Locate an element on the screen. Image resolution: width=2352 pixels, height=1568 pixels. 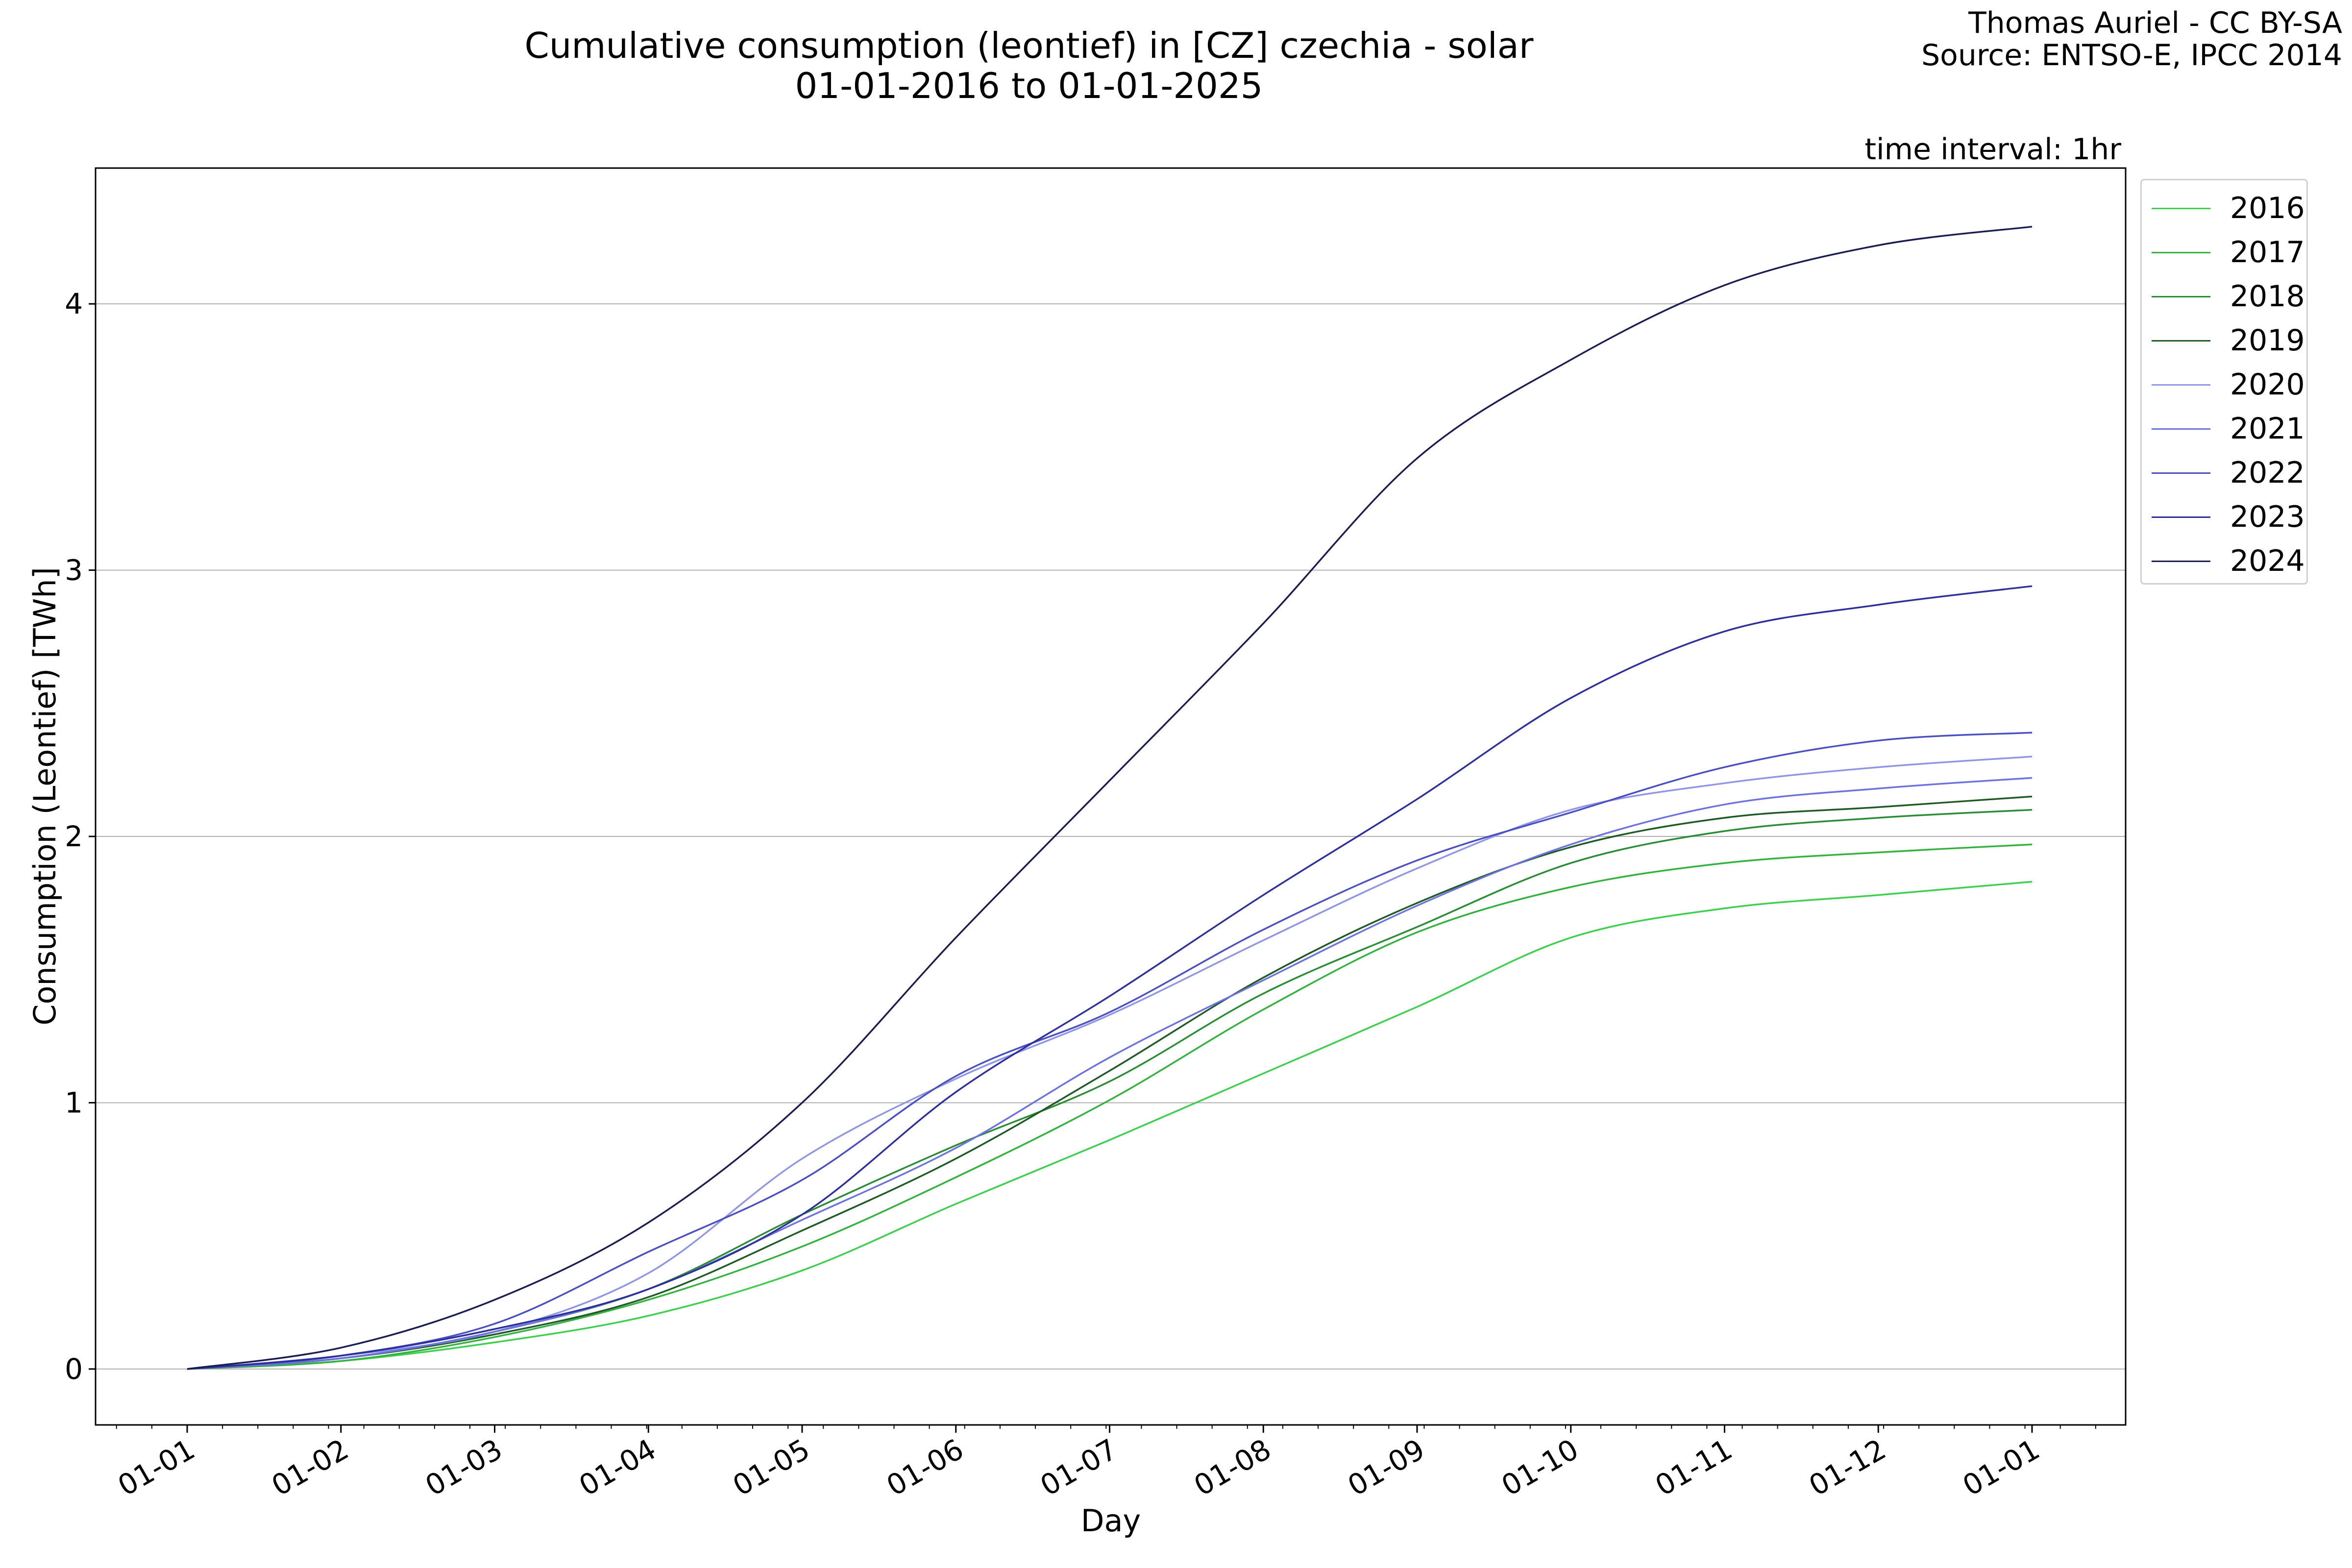
x-tick-label: 01-11 is located at coordinates (1694, 1467).